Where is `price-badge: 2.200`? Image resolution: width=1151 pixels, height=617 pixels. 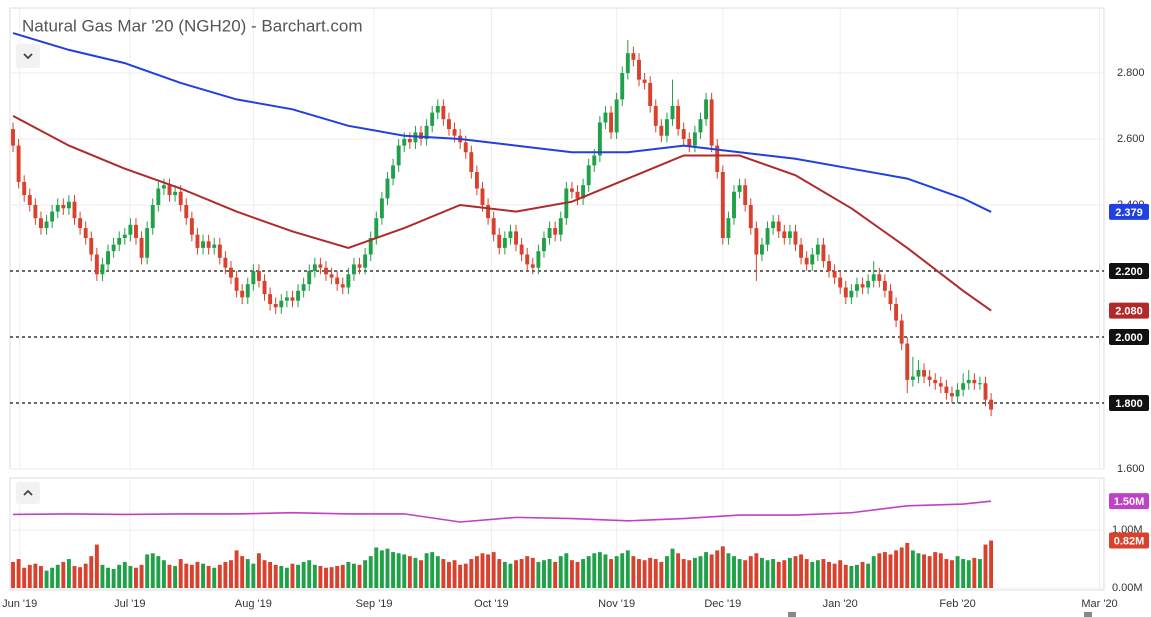
price-badge: 2.200 is located at coordinates (1129, 271).